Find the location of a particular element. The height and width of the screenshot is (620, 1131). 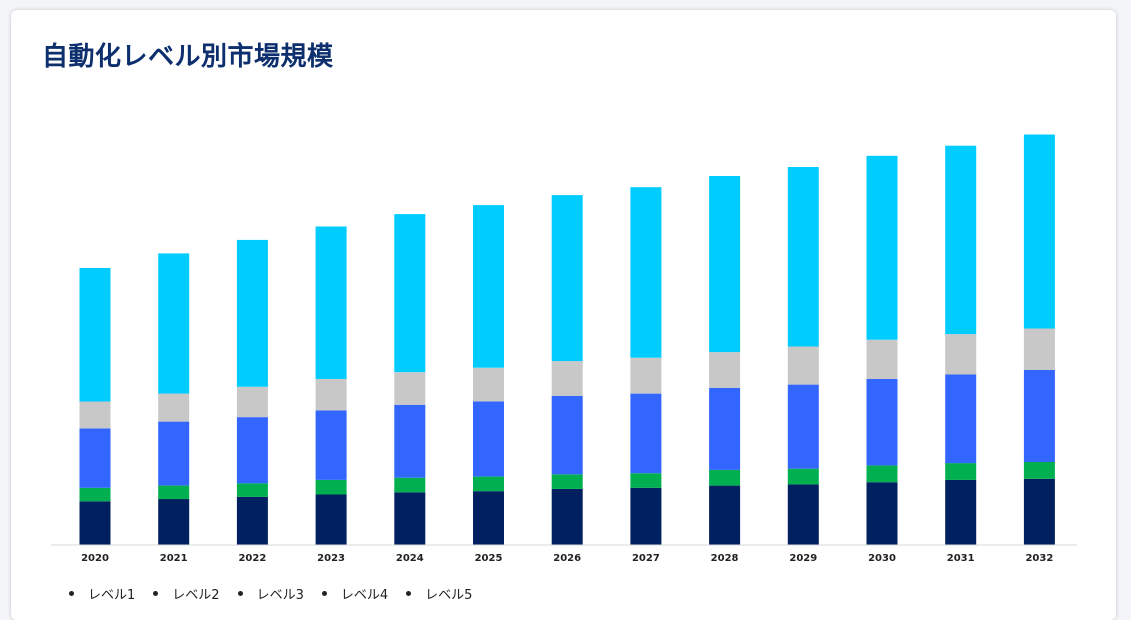

legend-item: レベル1 is located at coordinates (102, 593).